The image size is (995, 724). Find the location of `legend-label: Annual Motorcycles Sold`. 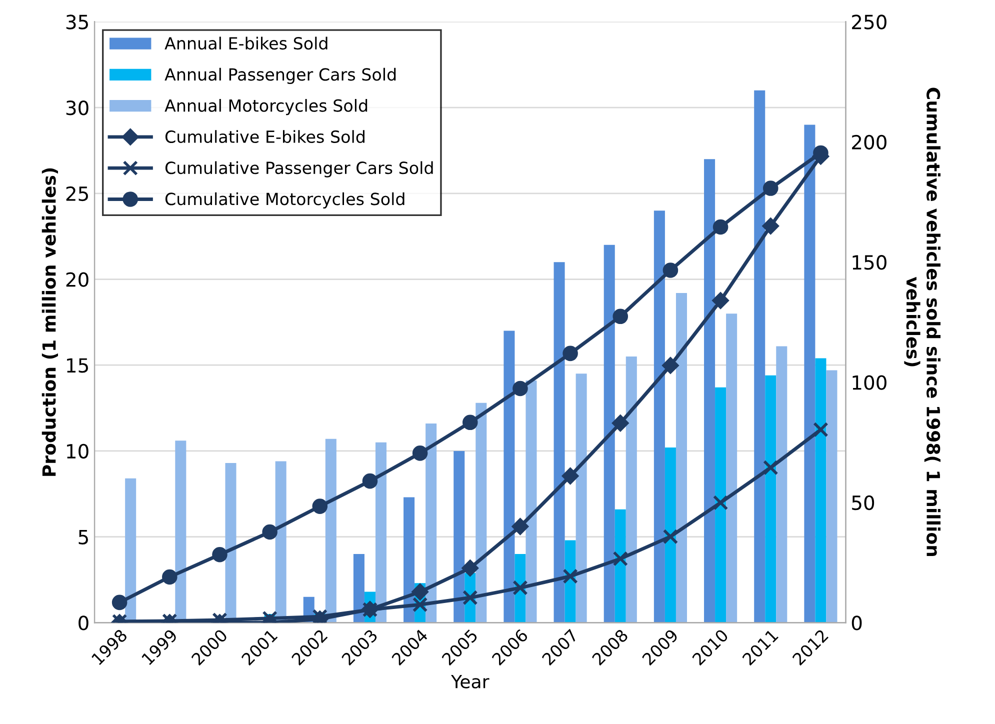

legend-label: Annual Motorcycles Sold is located at coordinates (266, 107).